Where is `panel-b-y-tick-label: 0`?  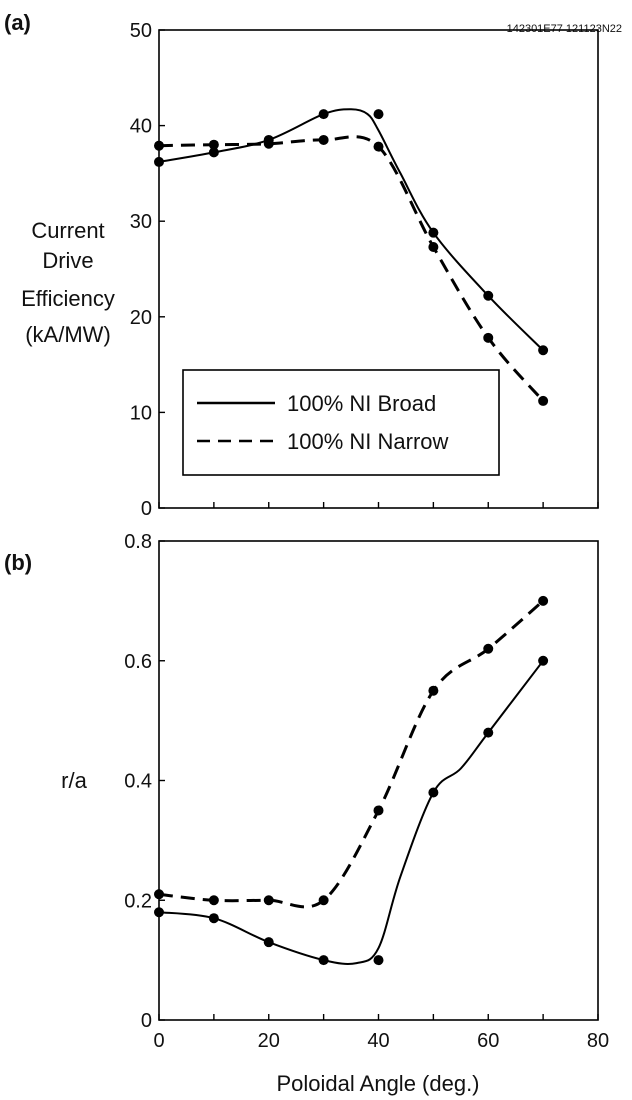
panel-b-y-tick-label: 0 is located at coordinates (146, 1021).